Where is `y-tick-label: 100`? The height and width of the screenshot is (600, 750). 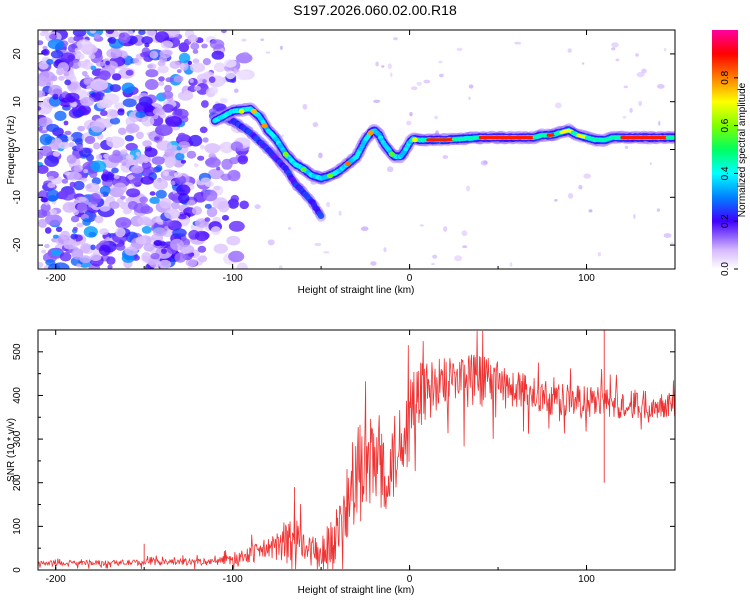 y-tick-label: 100 is located at coordinates (17, 526).